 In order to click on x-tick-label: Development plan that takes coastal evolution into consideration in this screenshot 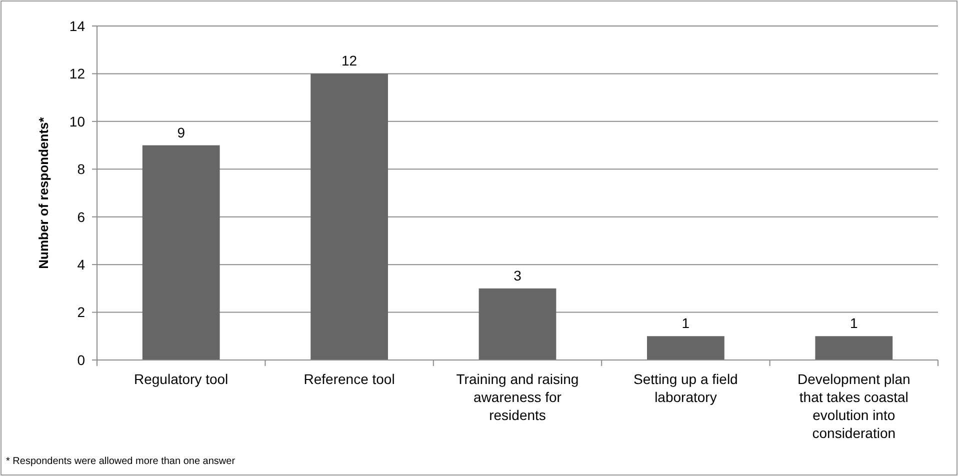, I will do `click(853, 406)`.